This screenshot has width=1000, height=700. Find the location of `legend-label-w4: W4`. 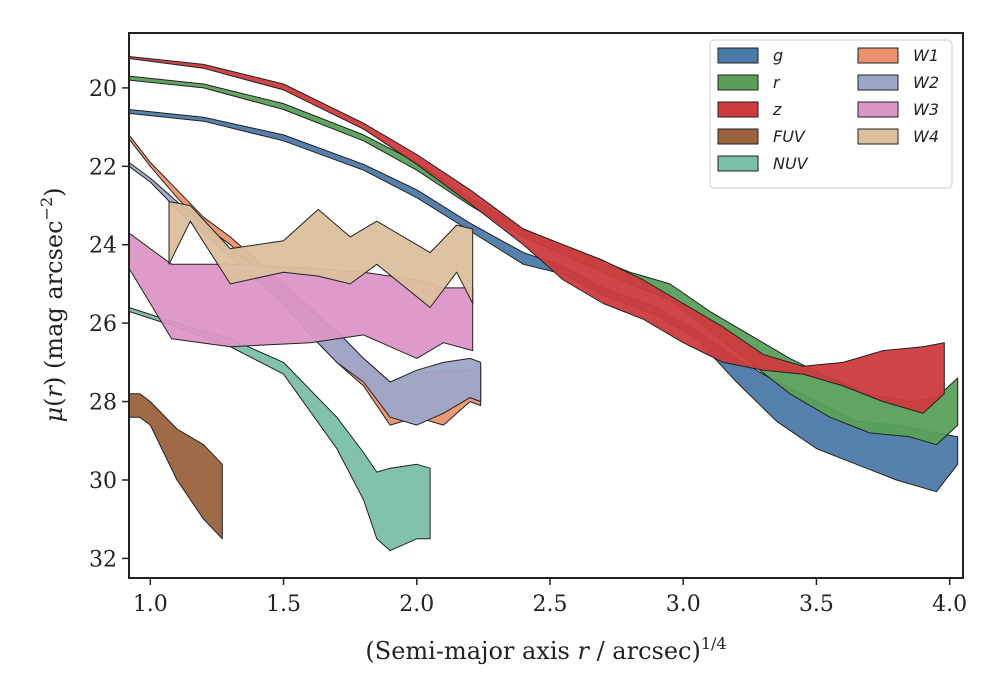

legend-label-w4: W4 is located at coordinates (926, 136).